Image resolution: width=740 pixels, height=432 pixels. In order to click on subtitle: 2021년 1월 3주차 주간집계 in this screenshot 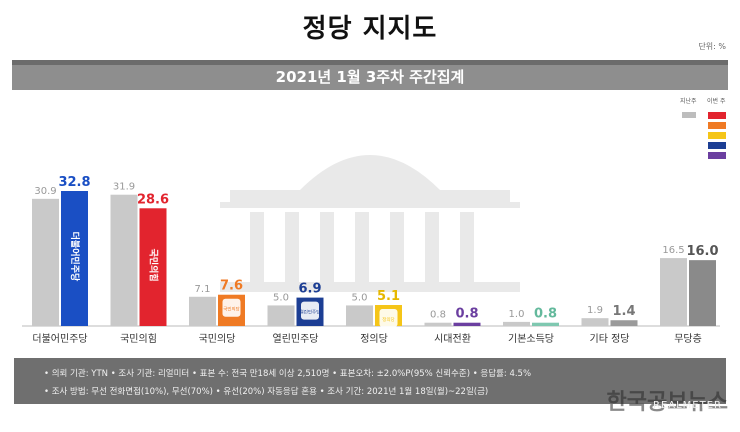, I will do `click(370, 77)`.